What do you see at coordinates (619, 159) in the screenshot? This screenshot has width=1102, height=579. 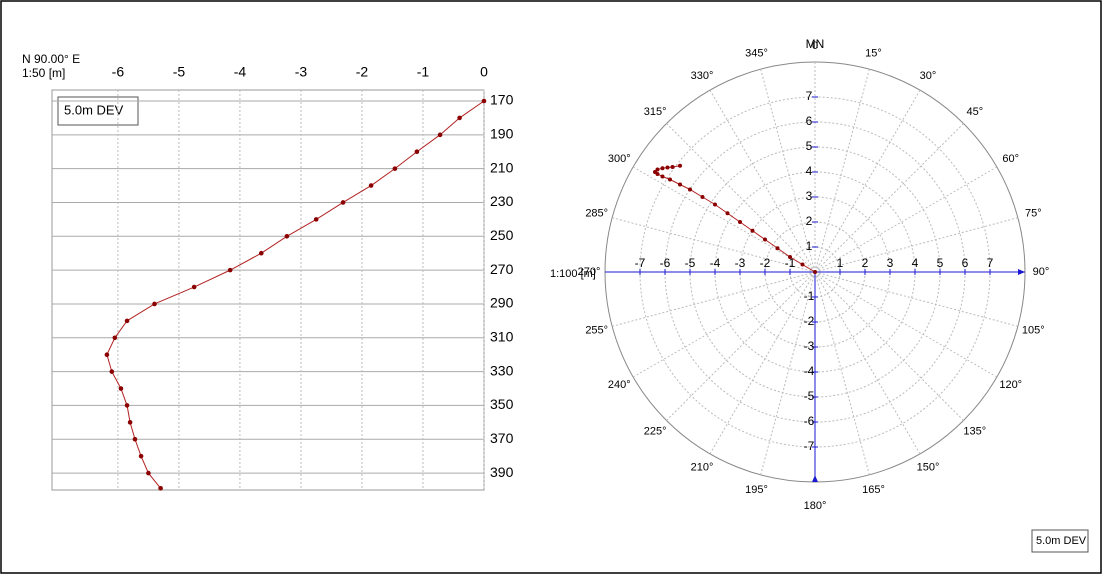 I see `angle-label: 300°` at bounding box center [619, 159].